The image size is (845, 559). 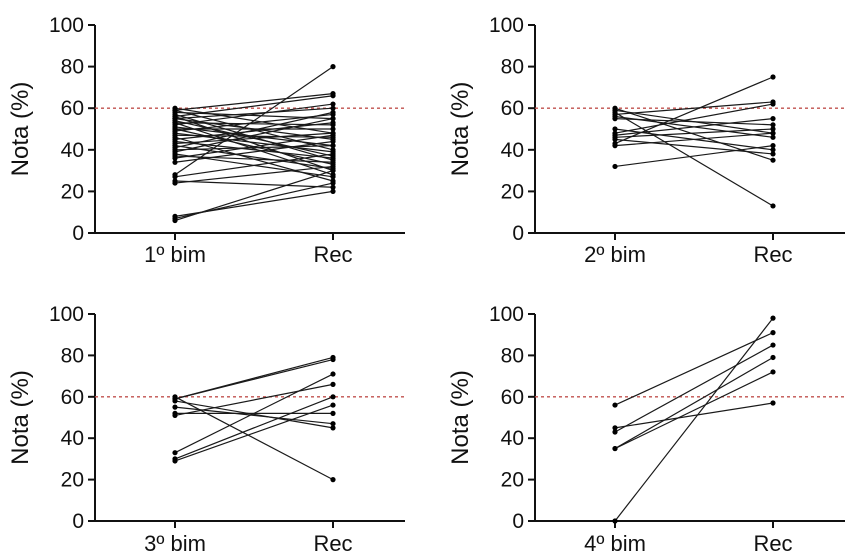 I want to click on x-tick-label: 4º bim, so click(x=615, y=542).